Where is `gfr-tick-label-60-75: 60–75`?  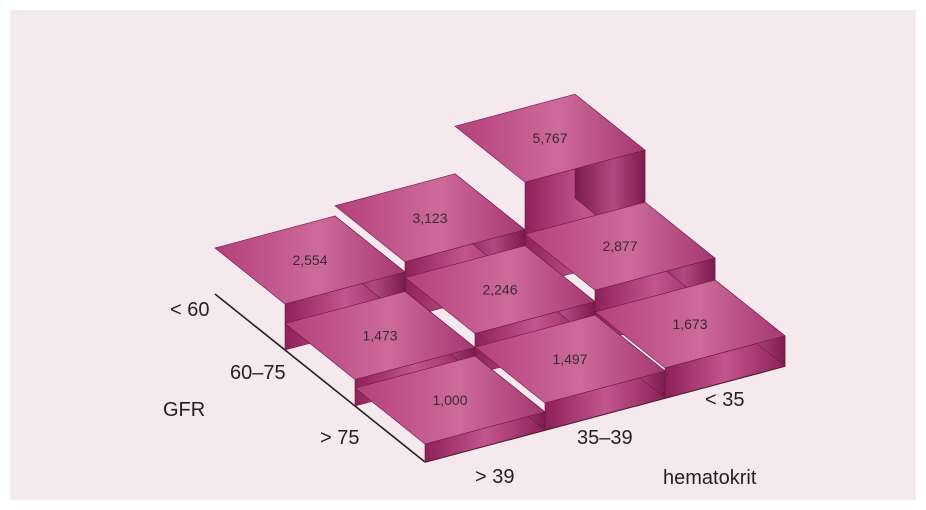 gfr-tick-label-60-75: 60–75 is located at coordinates (258, 373).